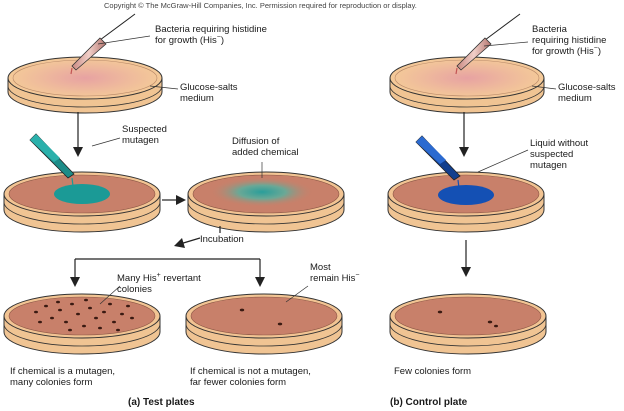  I want to click on leader-bacteria, so click(124, 40).